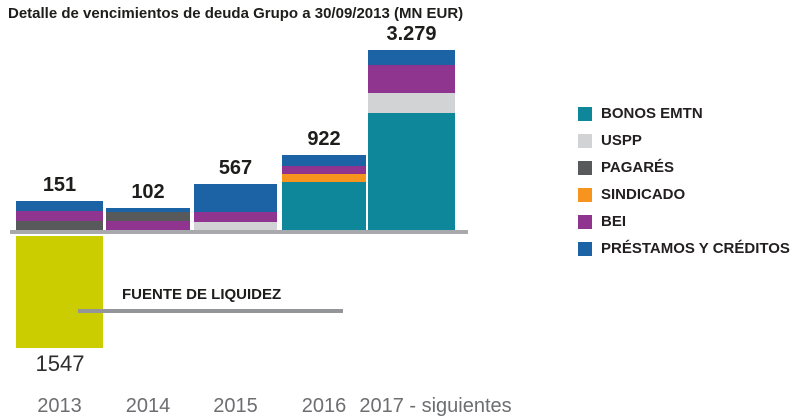 Image resolution: width=793 pixels, height=417 pixels. I want to click on liquidity-bar, so click(59, 292).